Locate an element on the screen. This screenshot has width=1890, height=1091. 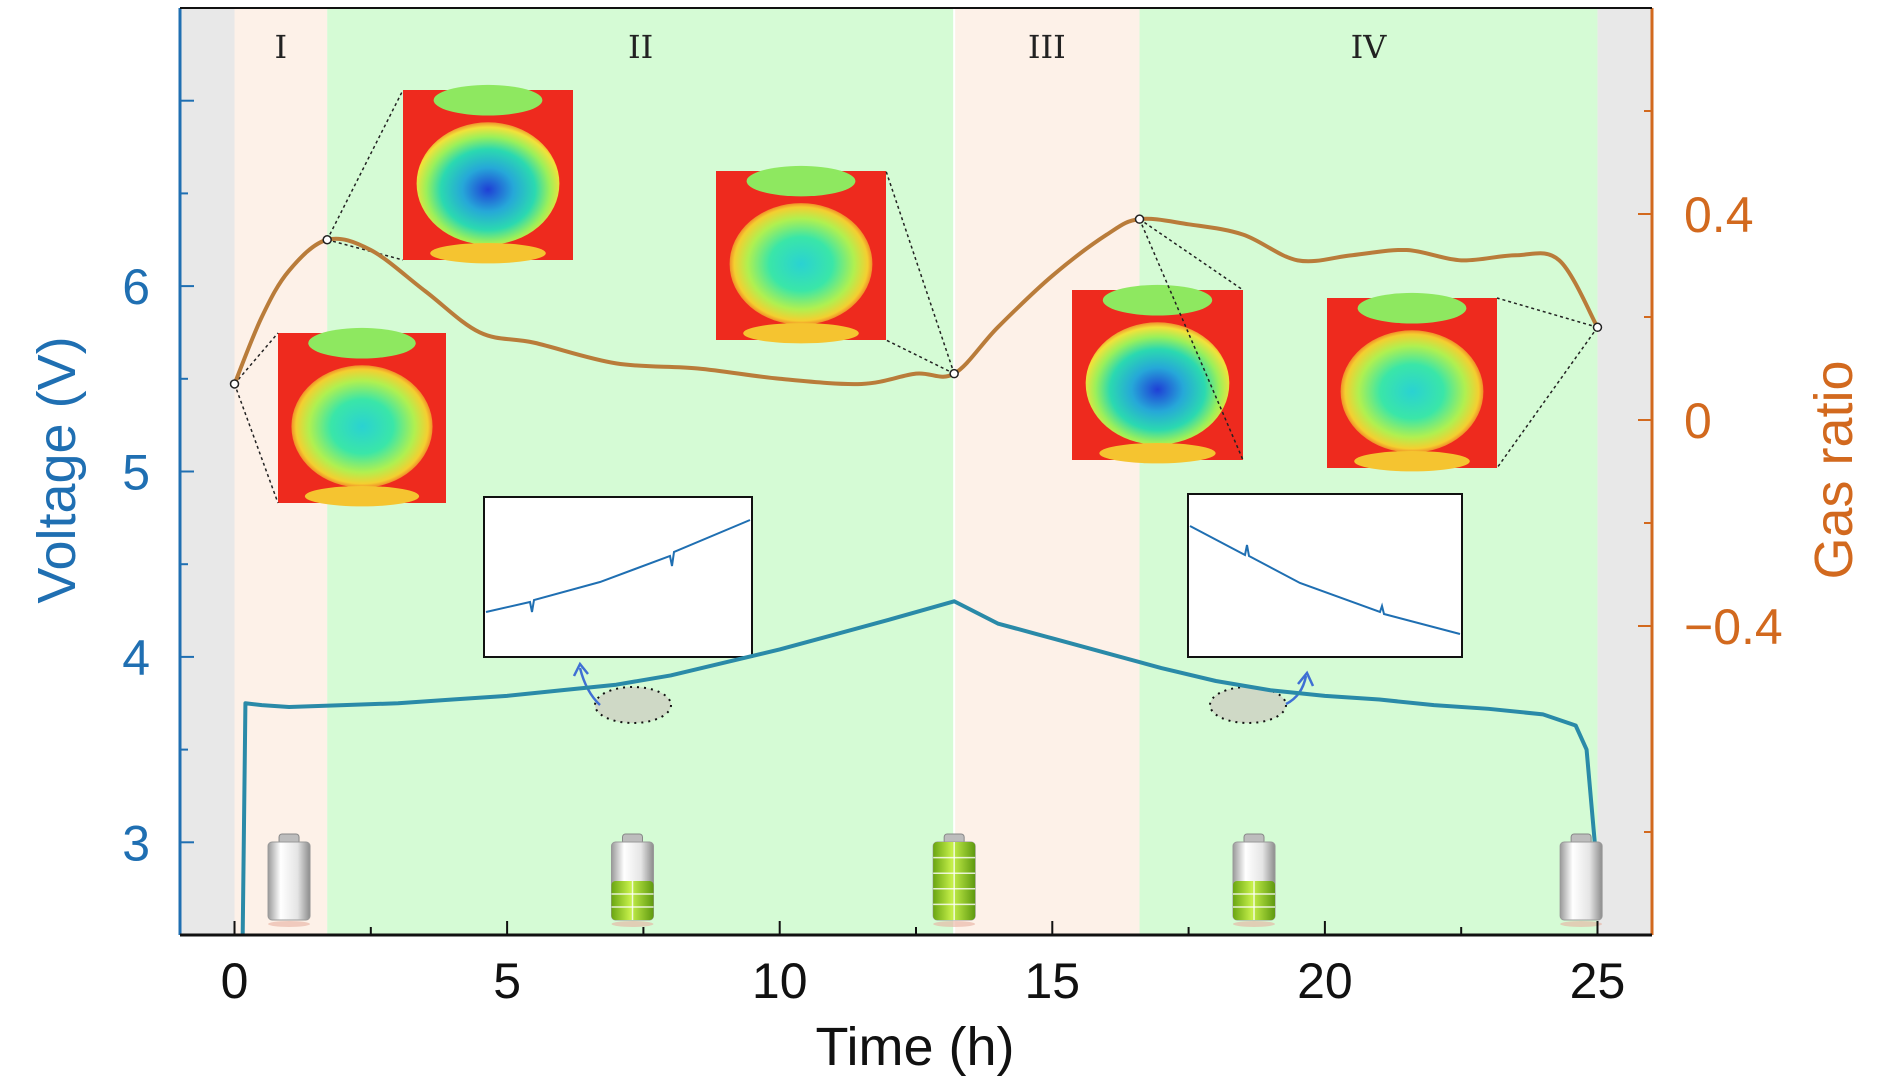
y-left-axis-title: Voltage (V) is located at coordinates (57, 469).